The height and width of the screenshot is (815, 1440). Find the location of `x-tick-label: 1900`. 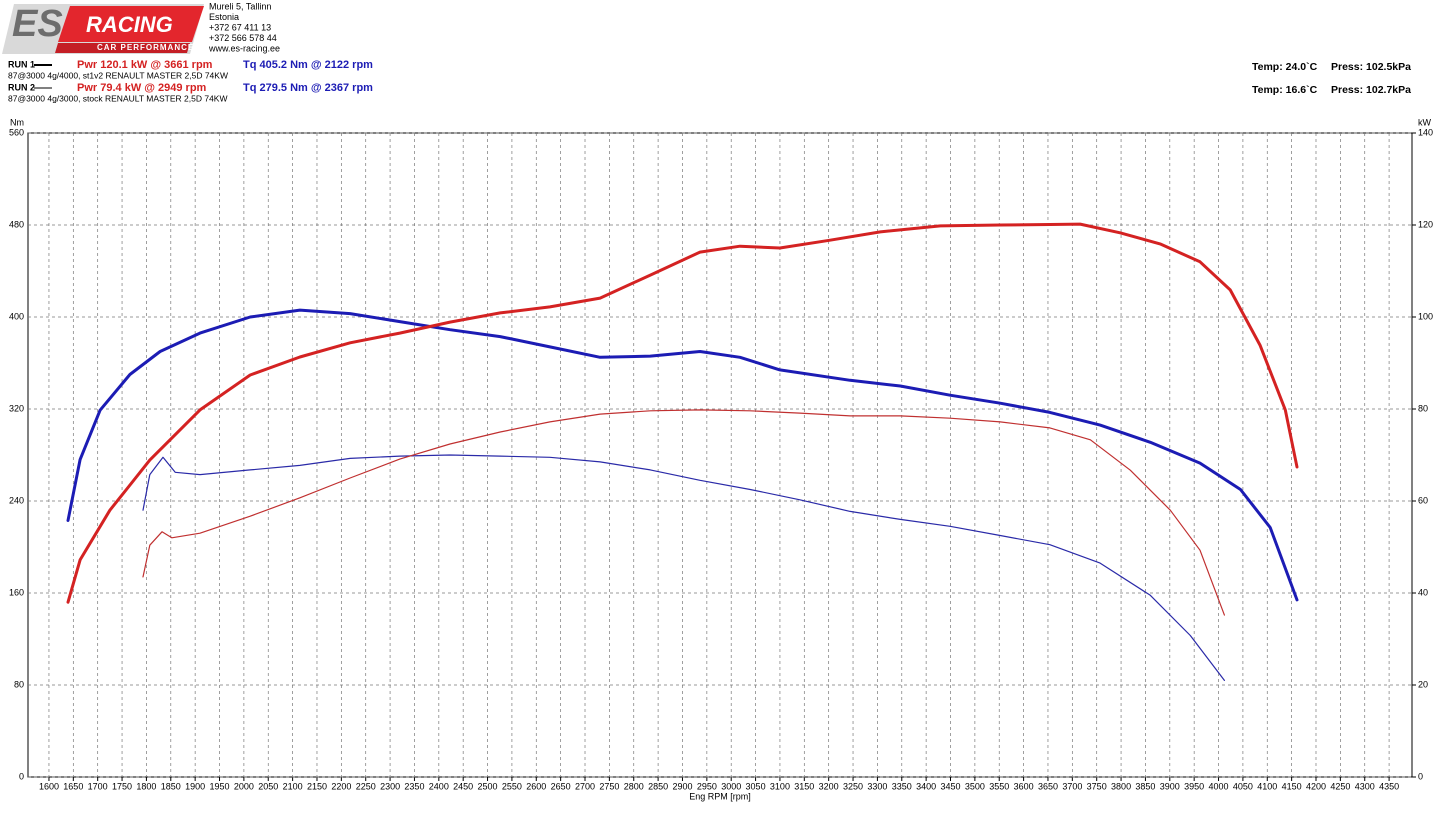

x-tick-label: 1900 is located at coordinates (195, 786).